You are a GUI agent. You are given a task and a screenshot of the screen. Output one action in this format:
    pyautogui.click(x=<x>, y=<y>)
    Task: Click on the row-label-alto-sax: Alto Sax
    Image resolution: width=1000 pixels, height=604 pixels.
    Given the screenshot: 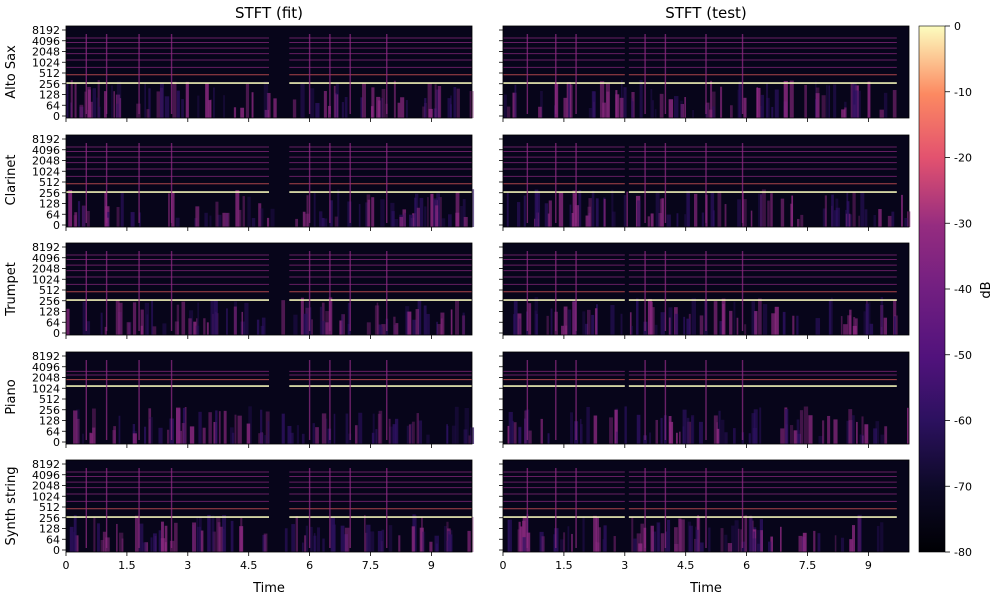 What is the action you would take?
    pyautogui.click(x=11, y=72)
    